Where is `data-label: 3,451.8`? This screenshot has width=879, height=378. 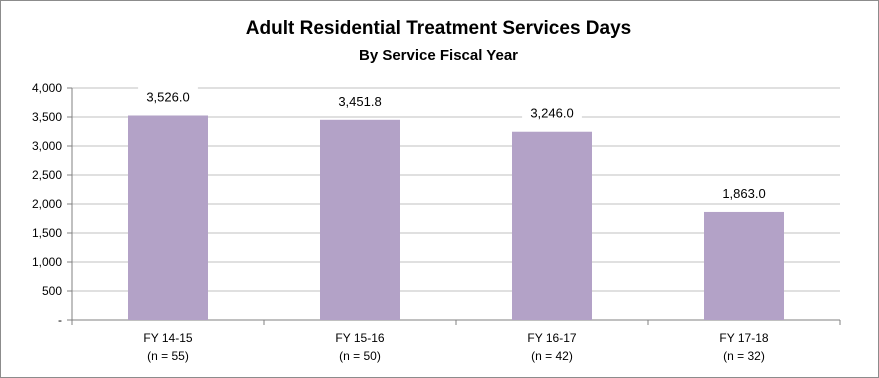
data-label: 3,451.8 is located at coordinates (359, 101).